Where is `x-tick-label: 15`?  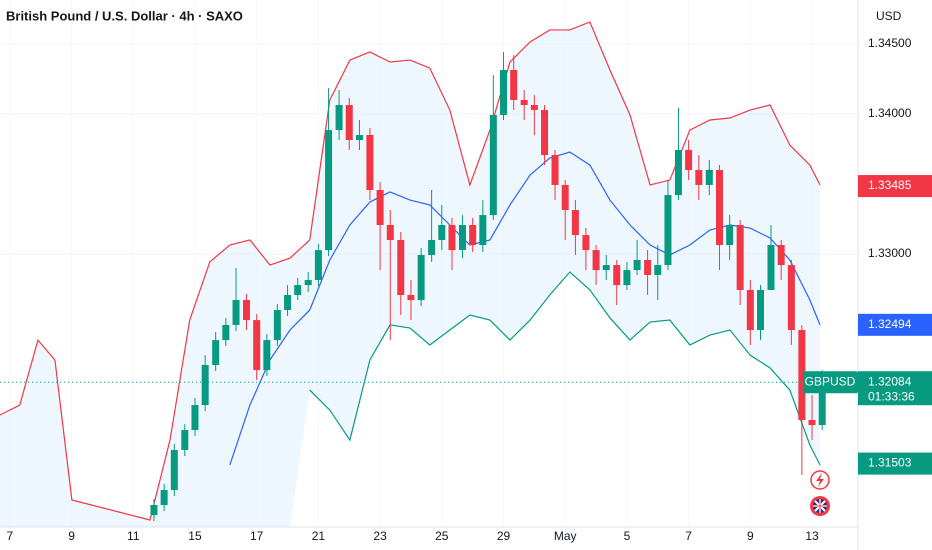 x-tick-label: 15 is located at coordinates (195, 536).